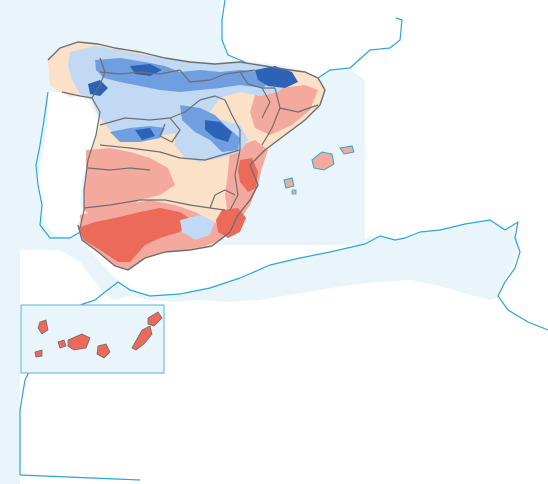 This screenshot has height=484, width=548. I want to click on island-el-hierro, so click(38, 353).